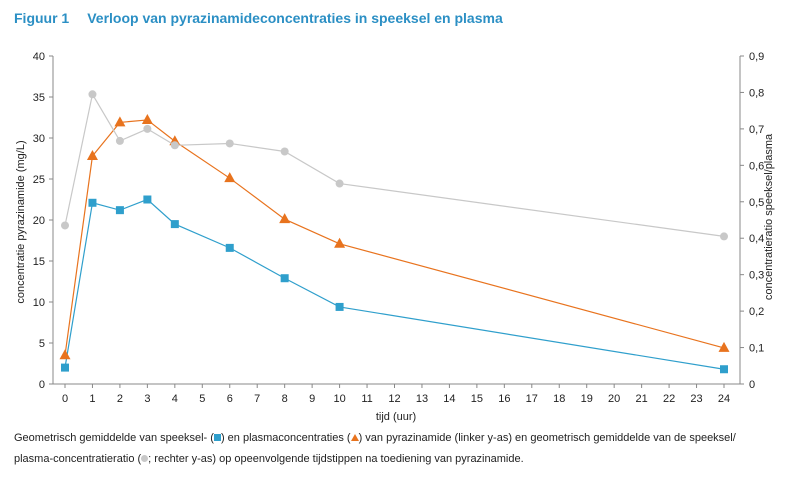 This screenshot has height=487, width=800. I want to click on y2-tick-label: 0,6, so click(756, 166).